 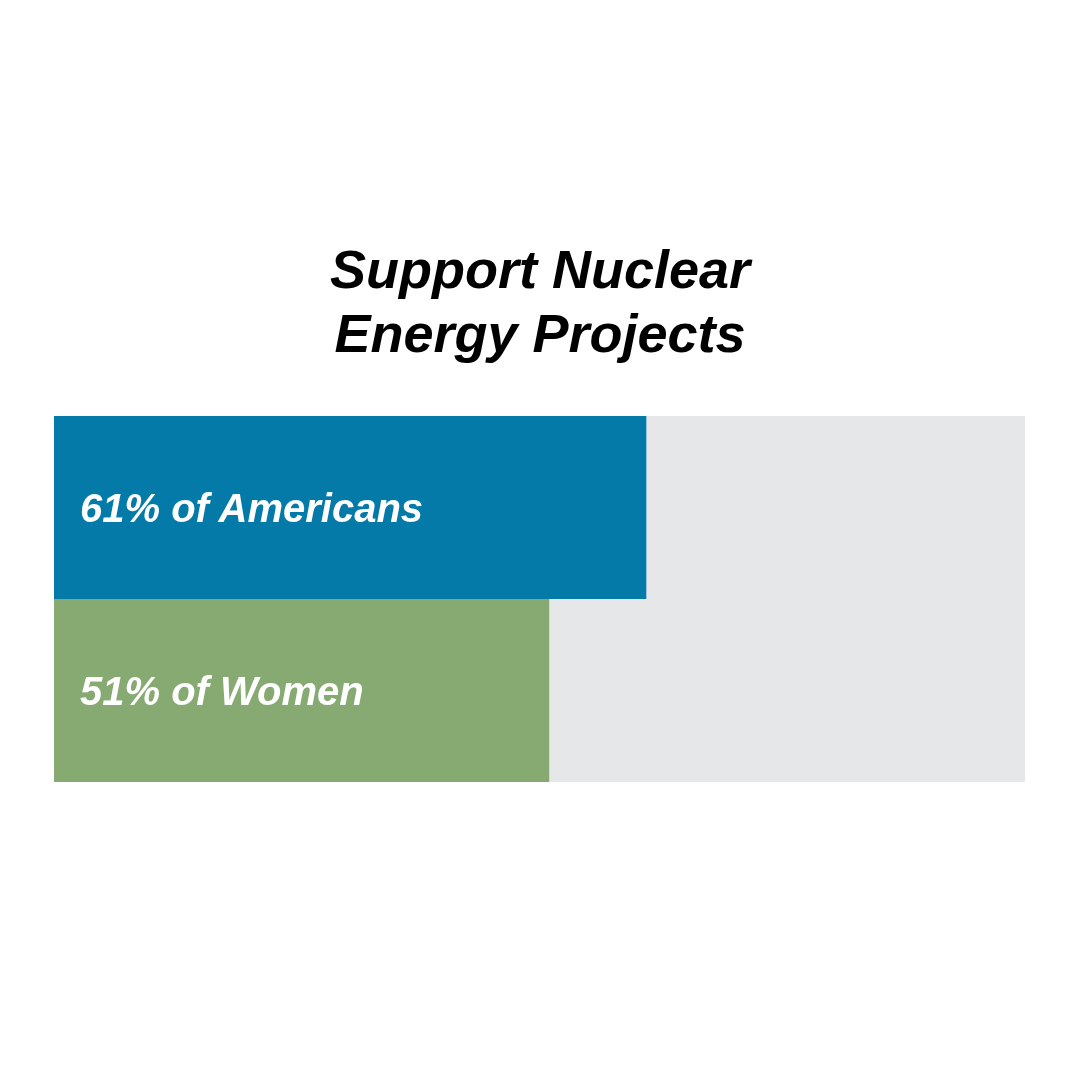 What do you see at coordinates (541, 301) in the screenshot?
I see `chart-title: Support Nuclear Energy Projects` at bounding box center [541, 301].